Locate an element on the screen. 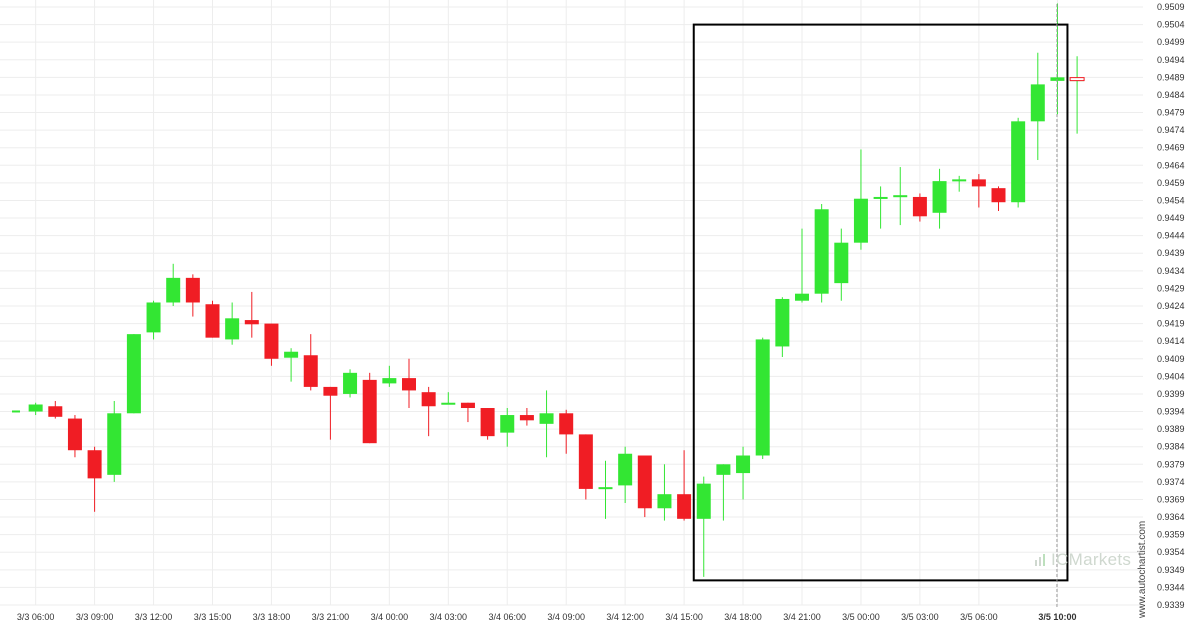 The width and height of the screenshot is (1200, 630). y-tick-label: 0.9424 is located at coordinates (1171, 306).